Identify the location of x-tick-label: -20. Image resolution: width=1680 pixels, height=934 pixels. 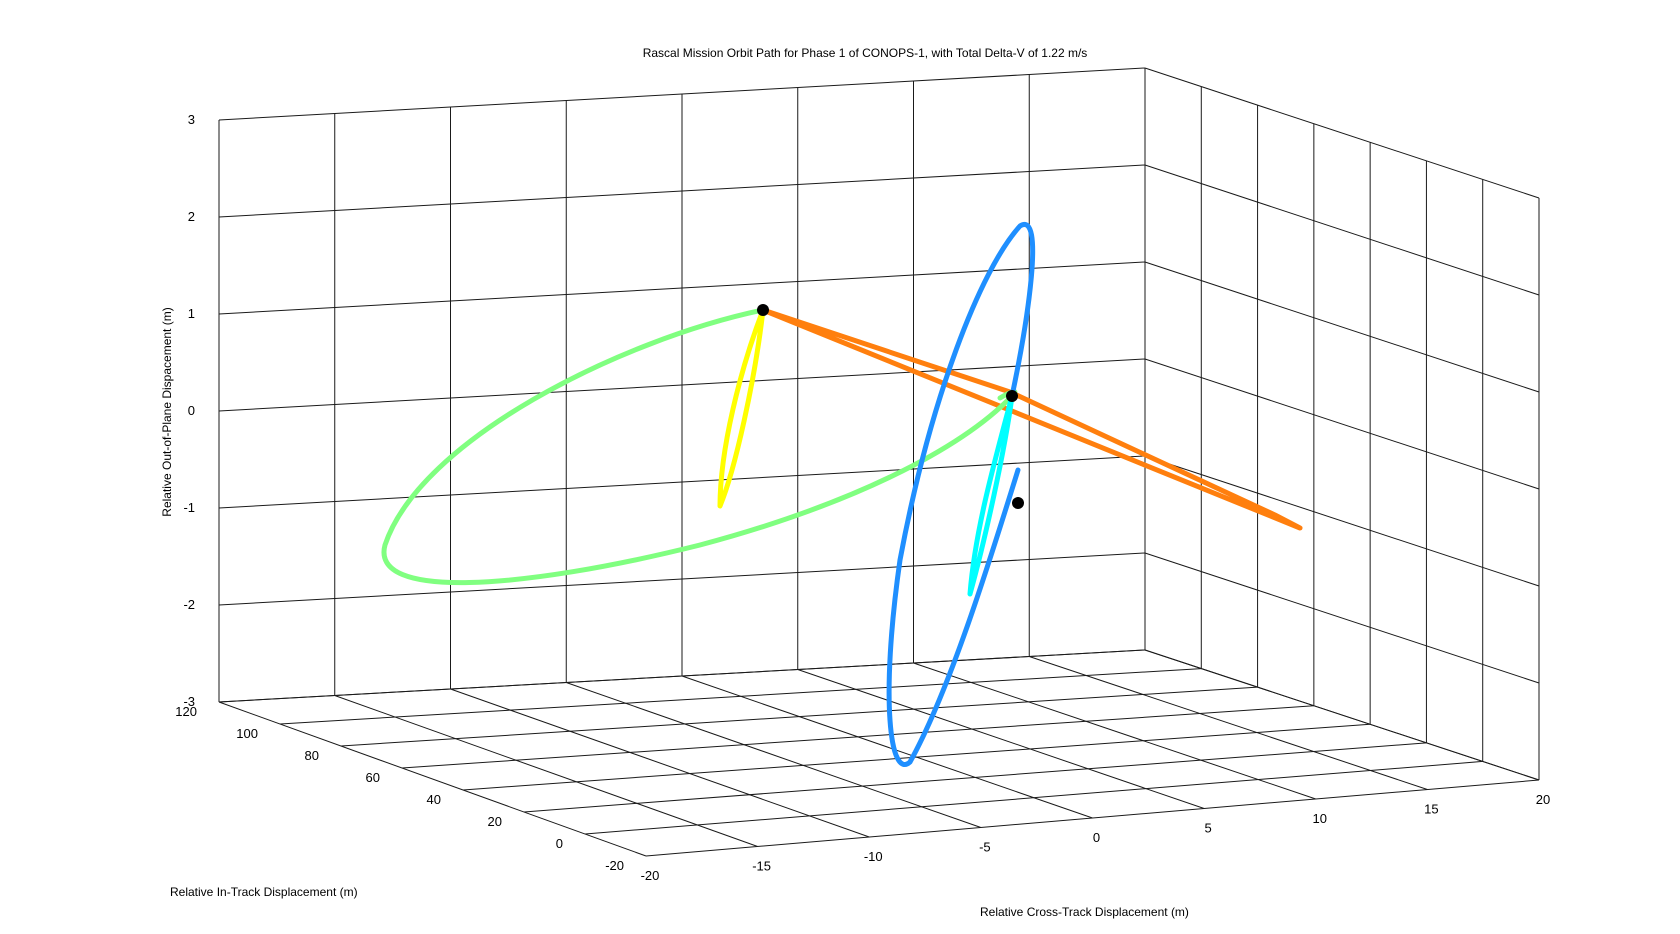
(650, 875).